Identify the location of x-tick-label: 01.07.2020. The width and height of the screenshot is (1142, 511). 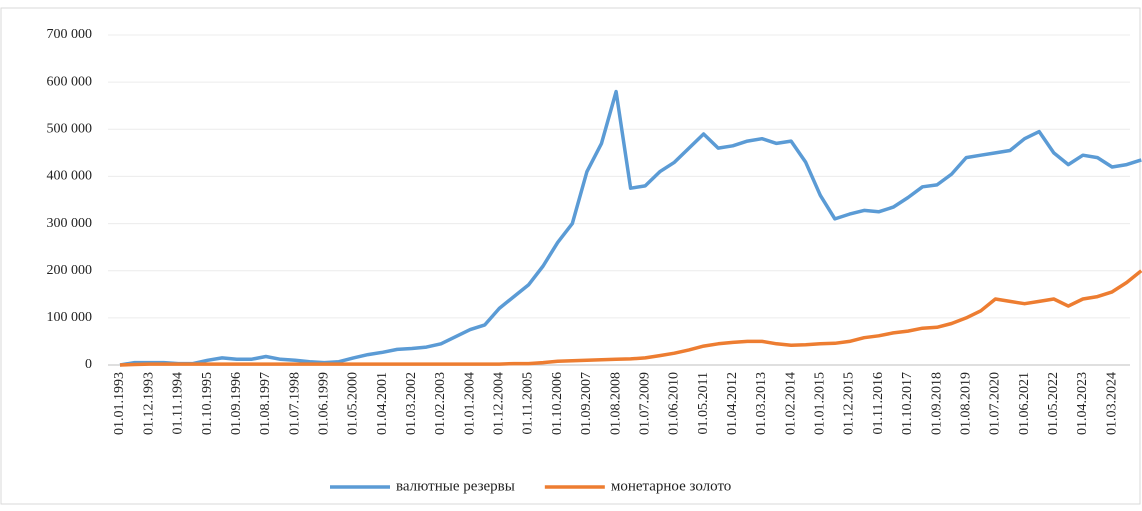
(995, 403).